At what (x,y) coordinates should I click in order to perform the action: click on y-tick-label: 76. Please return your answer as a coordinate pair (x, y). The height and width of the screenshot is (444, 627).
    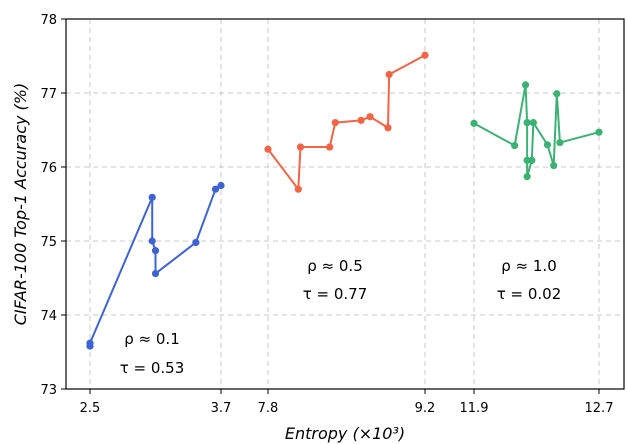
    Looking at the image, I should click on (48, 168).